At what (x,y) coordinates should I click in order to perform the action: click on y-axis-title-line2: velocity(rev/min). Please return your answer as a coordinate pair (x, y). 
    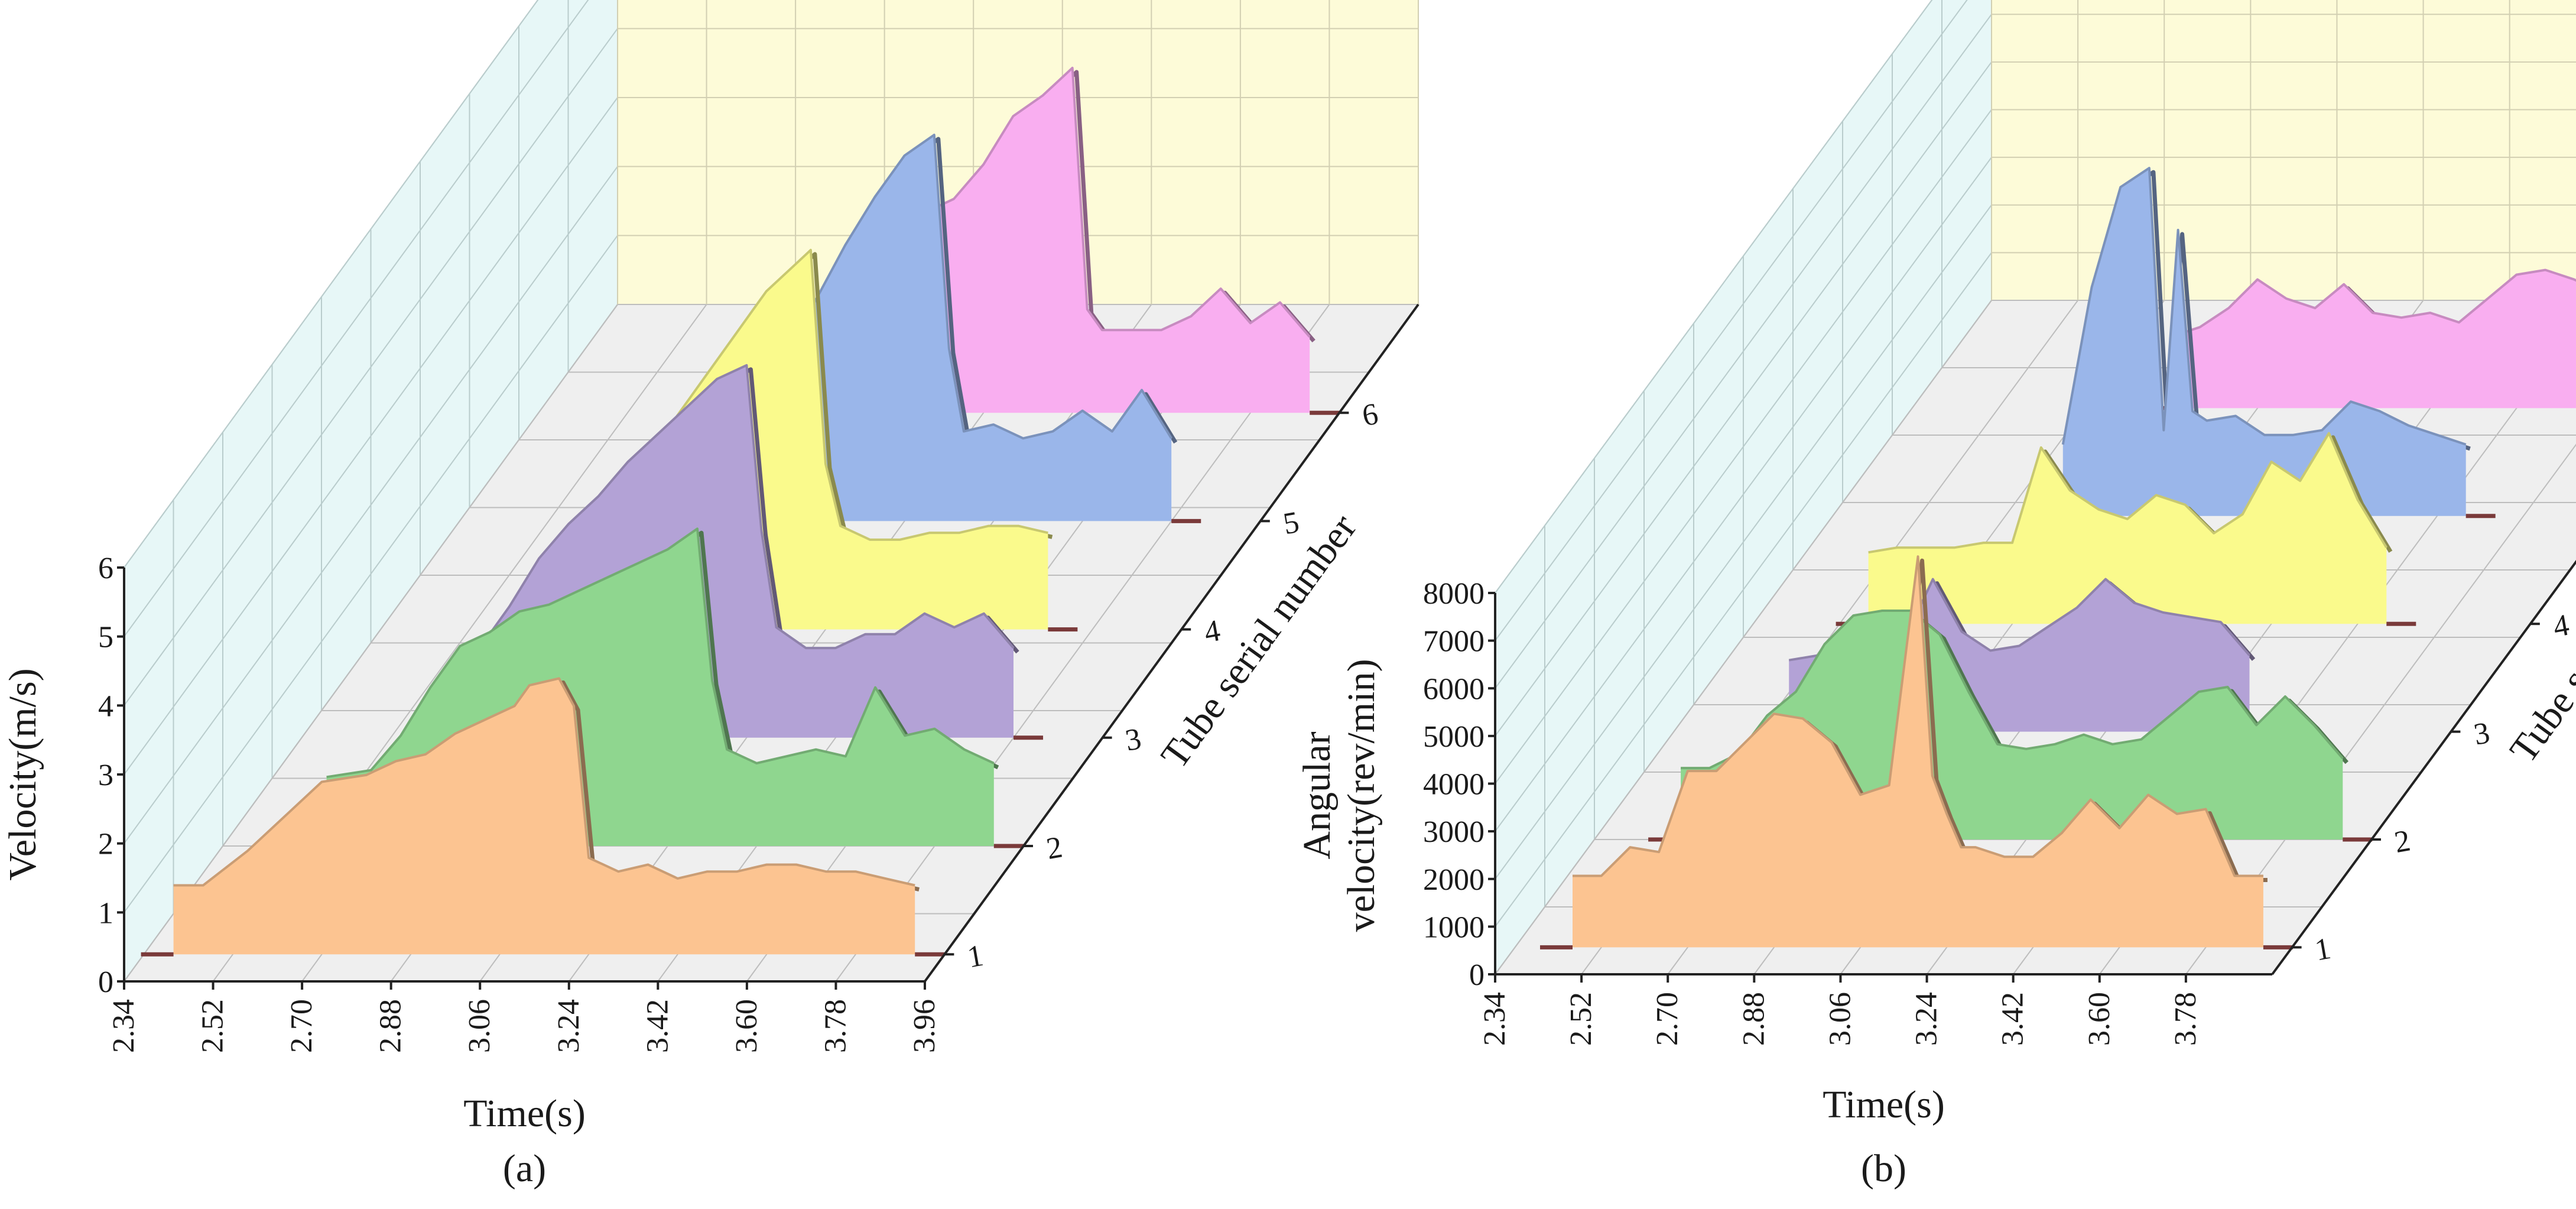
    Looking at the image, I should click on (1361, 796).